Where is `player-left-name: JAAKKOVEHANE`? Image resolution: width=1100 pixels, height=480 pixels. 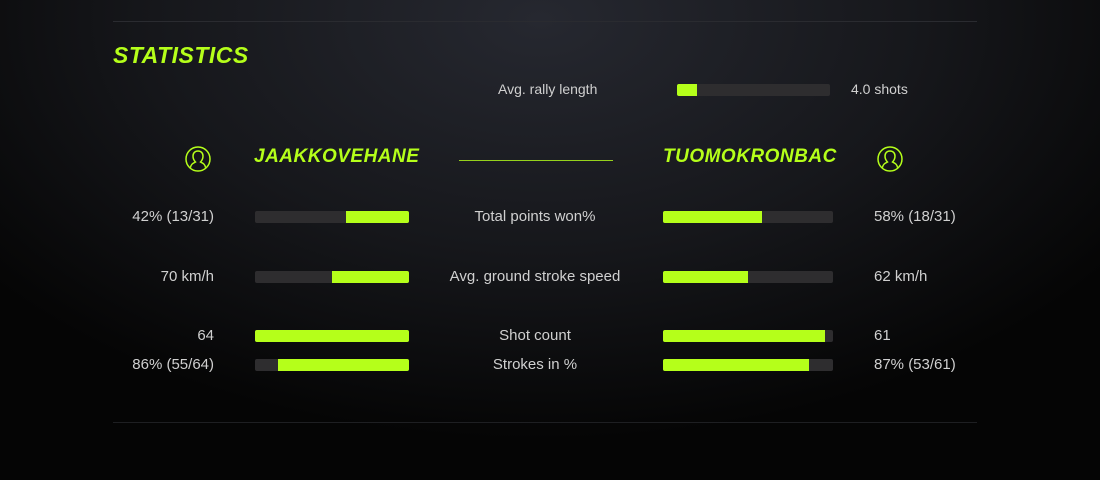 player-left-name: JAAKKOVEHANE is located at coordinates (337, 156).